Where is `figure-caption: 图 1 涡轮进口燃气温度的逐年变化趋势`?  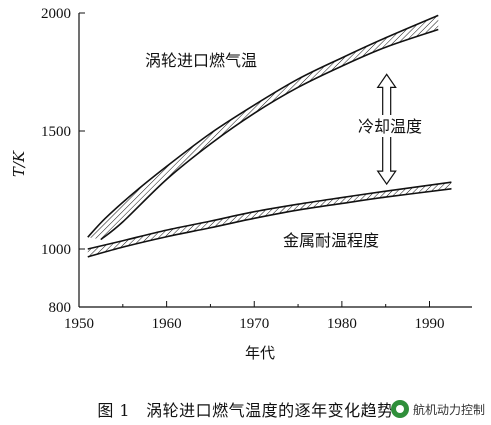 figure-caption: 图 1 涡轮进口燃气温度的逐年变化趋势 is located at coordinates (245, 409).